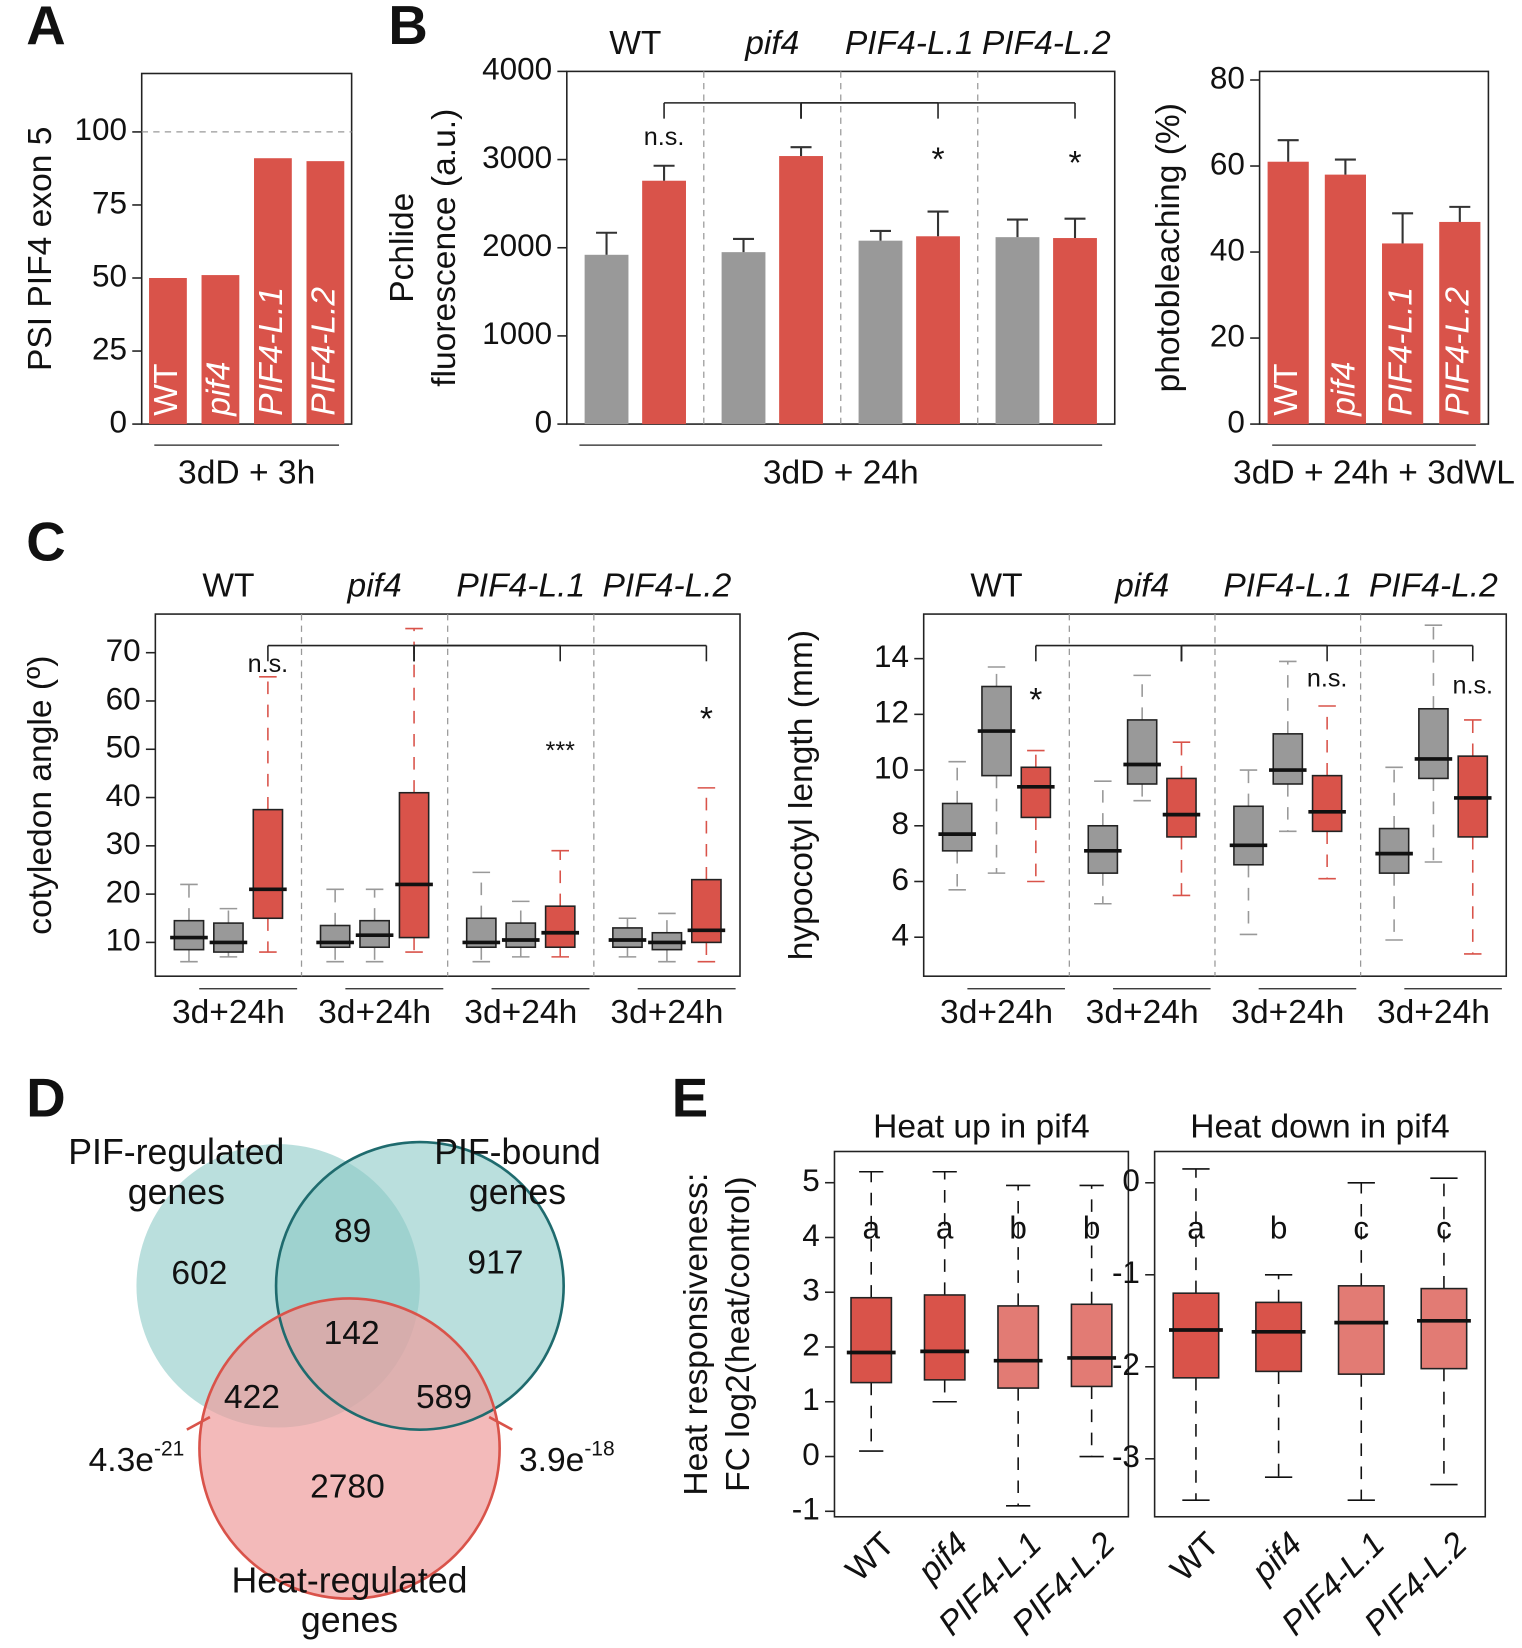 This screenshot has height=1648, width=1522. I want to click on y-tick-label: 10, so click(891, 767).